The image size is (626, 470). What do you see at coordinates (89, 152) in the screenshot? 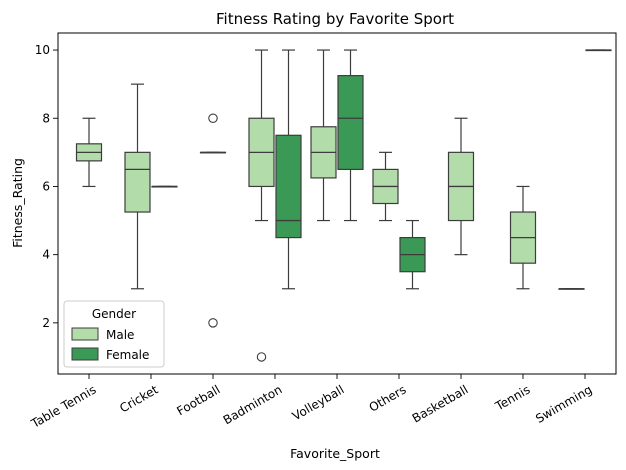
I see `male-box-table-tennis` at bounding box center [89, 152].